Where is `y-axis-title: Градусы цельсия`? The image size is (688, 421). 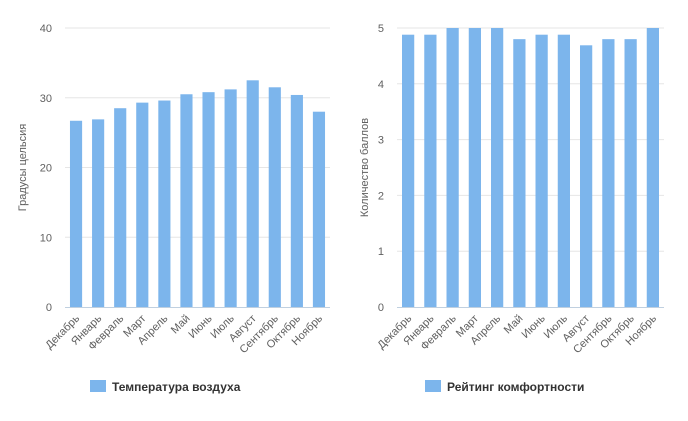
y-axis-title: Градусы цельсия is located at coordinates (23, 168).